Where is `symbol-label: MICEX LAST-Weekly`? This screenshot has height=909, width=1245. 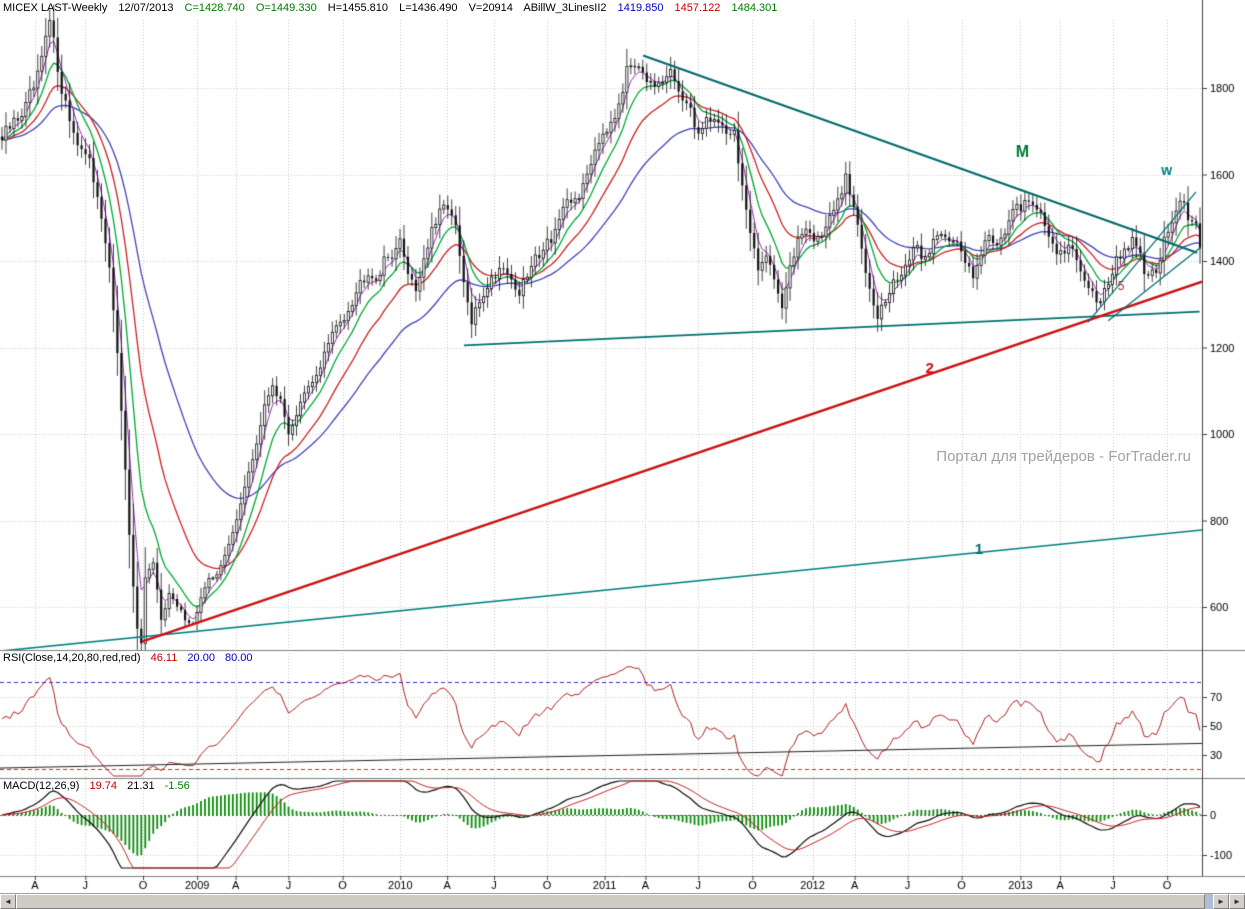
symbol-label: MICEX LAST-Weekly is located at coordinates (55, 8).